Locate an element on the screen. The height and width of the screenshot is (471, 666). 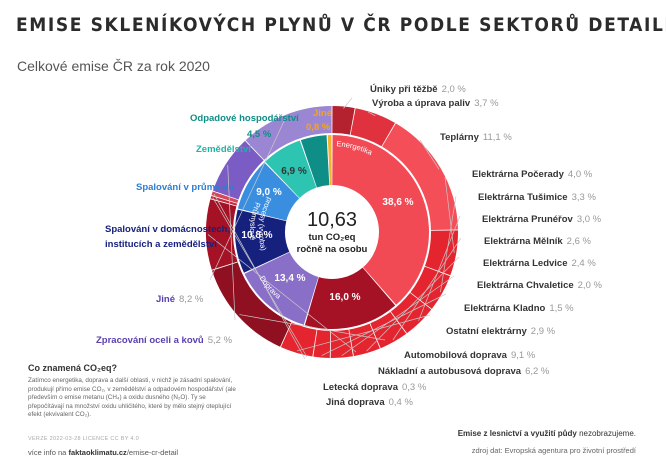
leader-elektrarna-kladno is located at coordinates (384, 324).